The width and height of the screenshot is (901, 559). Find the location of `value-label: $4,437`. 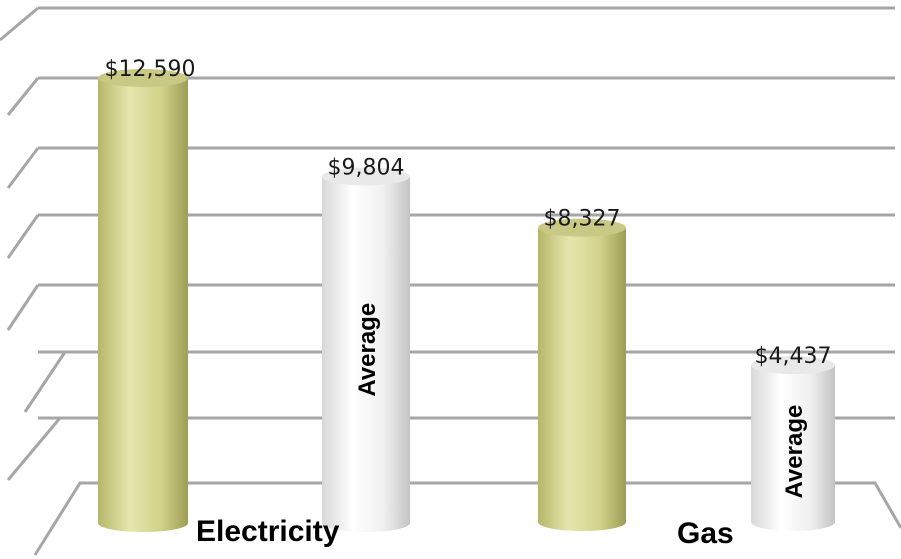

value-label: $4,437 is located at coordinates (793, 356).